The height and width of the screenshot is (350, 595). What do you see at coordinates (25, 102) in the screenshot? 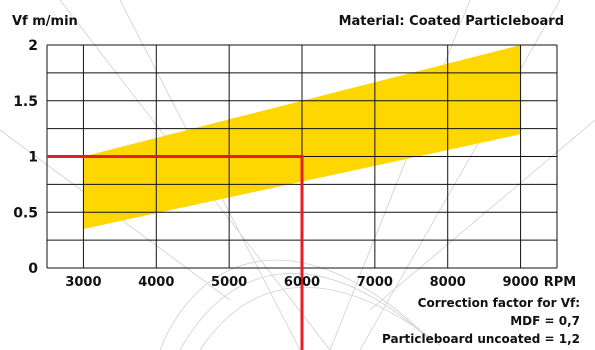
I see `y-tick-label-3: 1.5` at bounding box center [25, 102].